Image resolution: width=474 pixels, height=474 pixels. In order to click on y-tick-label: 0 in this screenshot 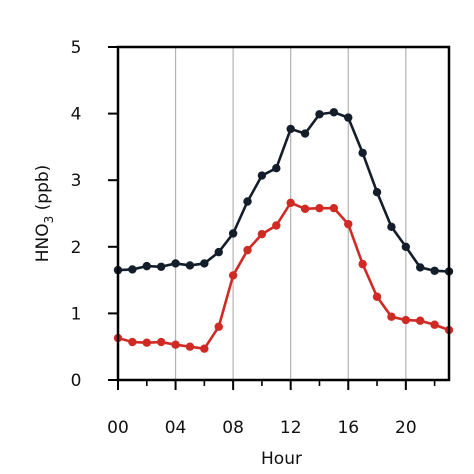, I will do `click(76, 381)`.